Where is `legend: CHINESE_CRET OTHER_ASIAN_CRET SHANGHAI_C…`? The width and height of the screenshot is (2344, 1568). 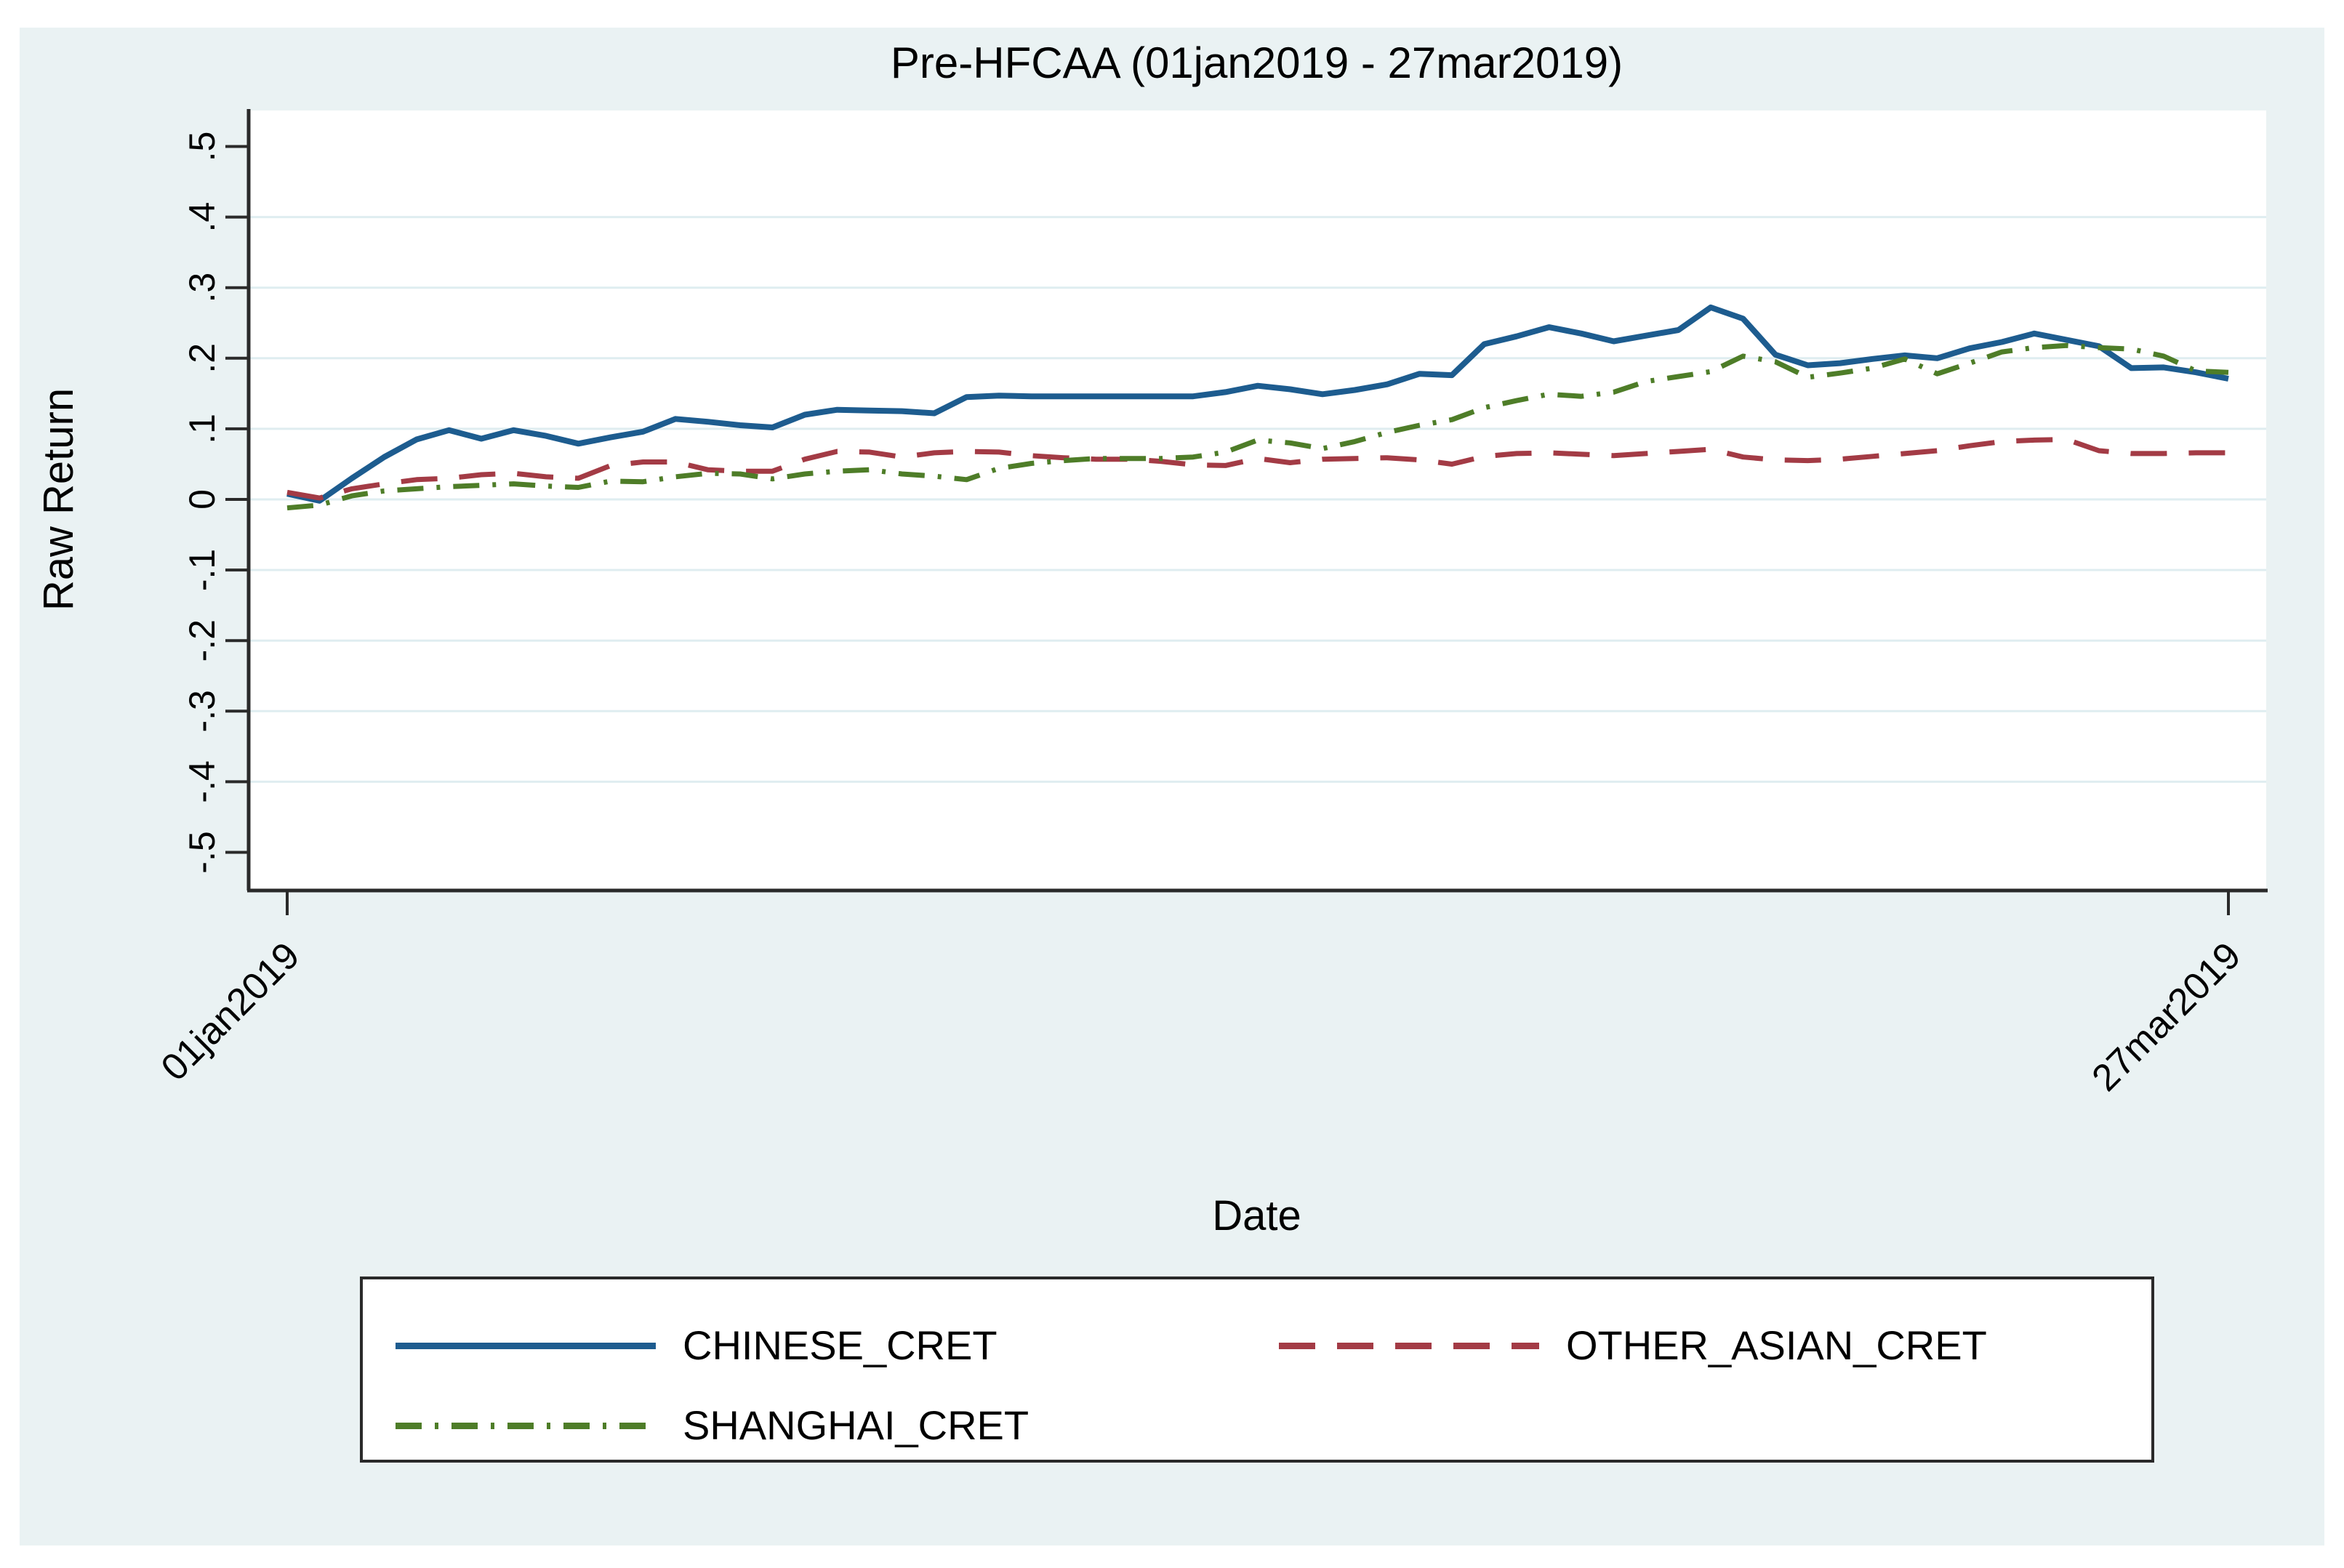
legend: CHINESE_CRET OTHER_ASIAN_CRET SHANGHAI_C… is located at coordinates (1257, 1369).